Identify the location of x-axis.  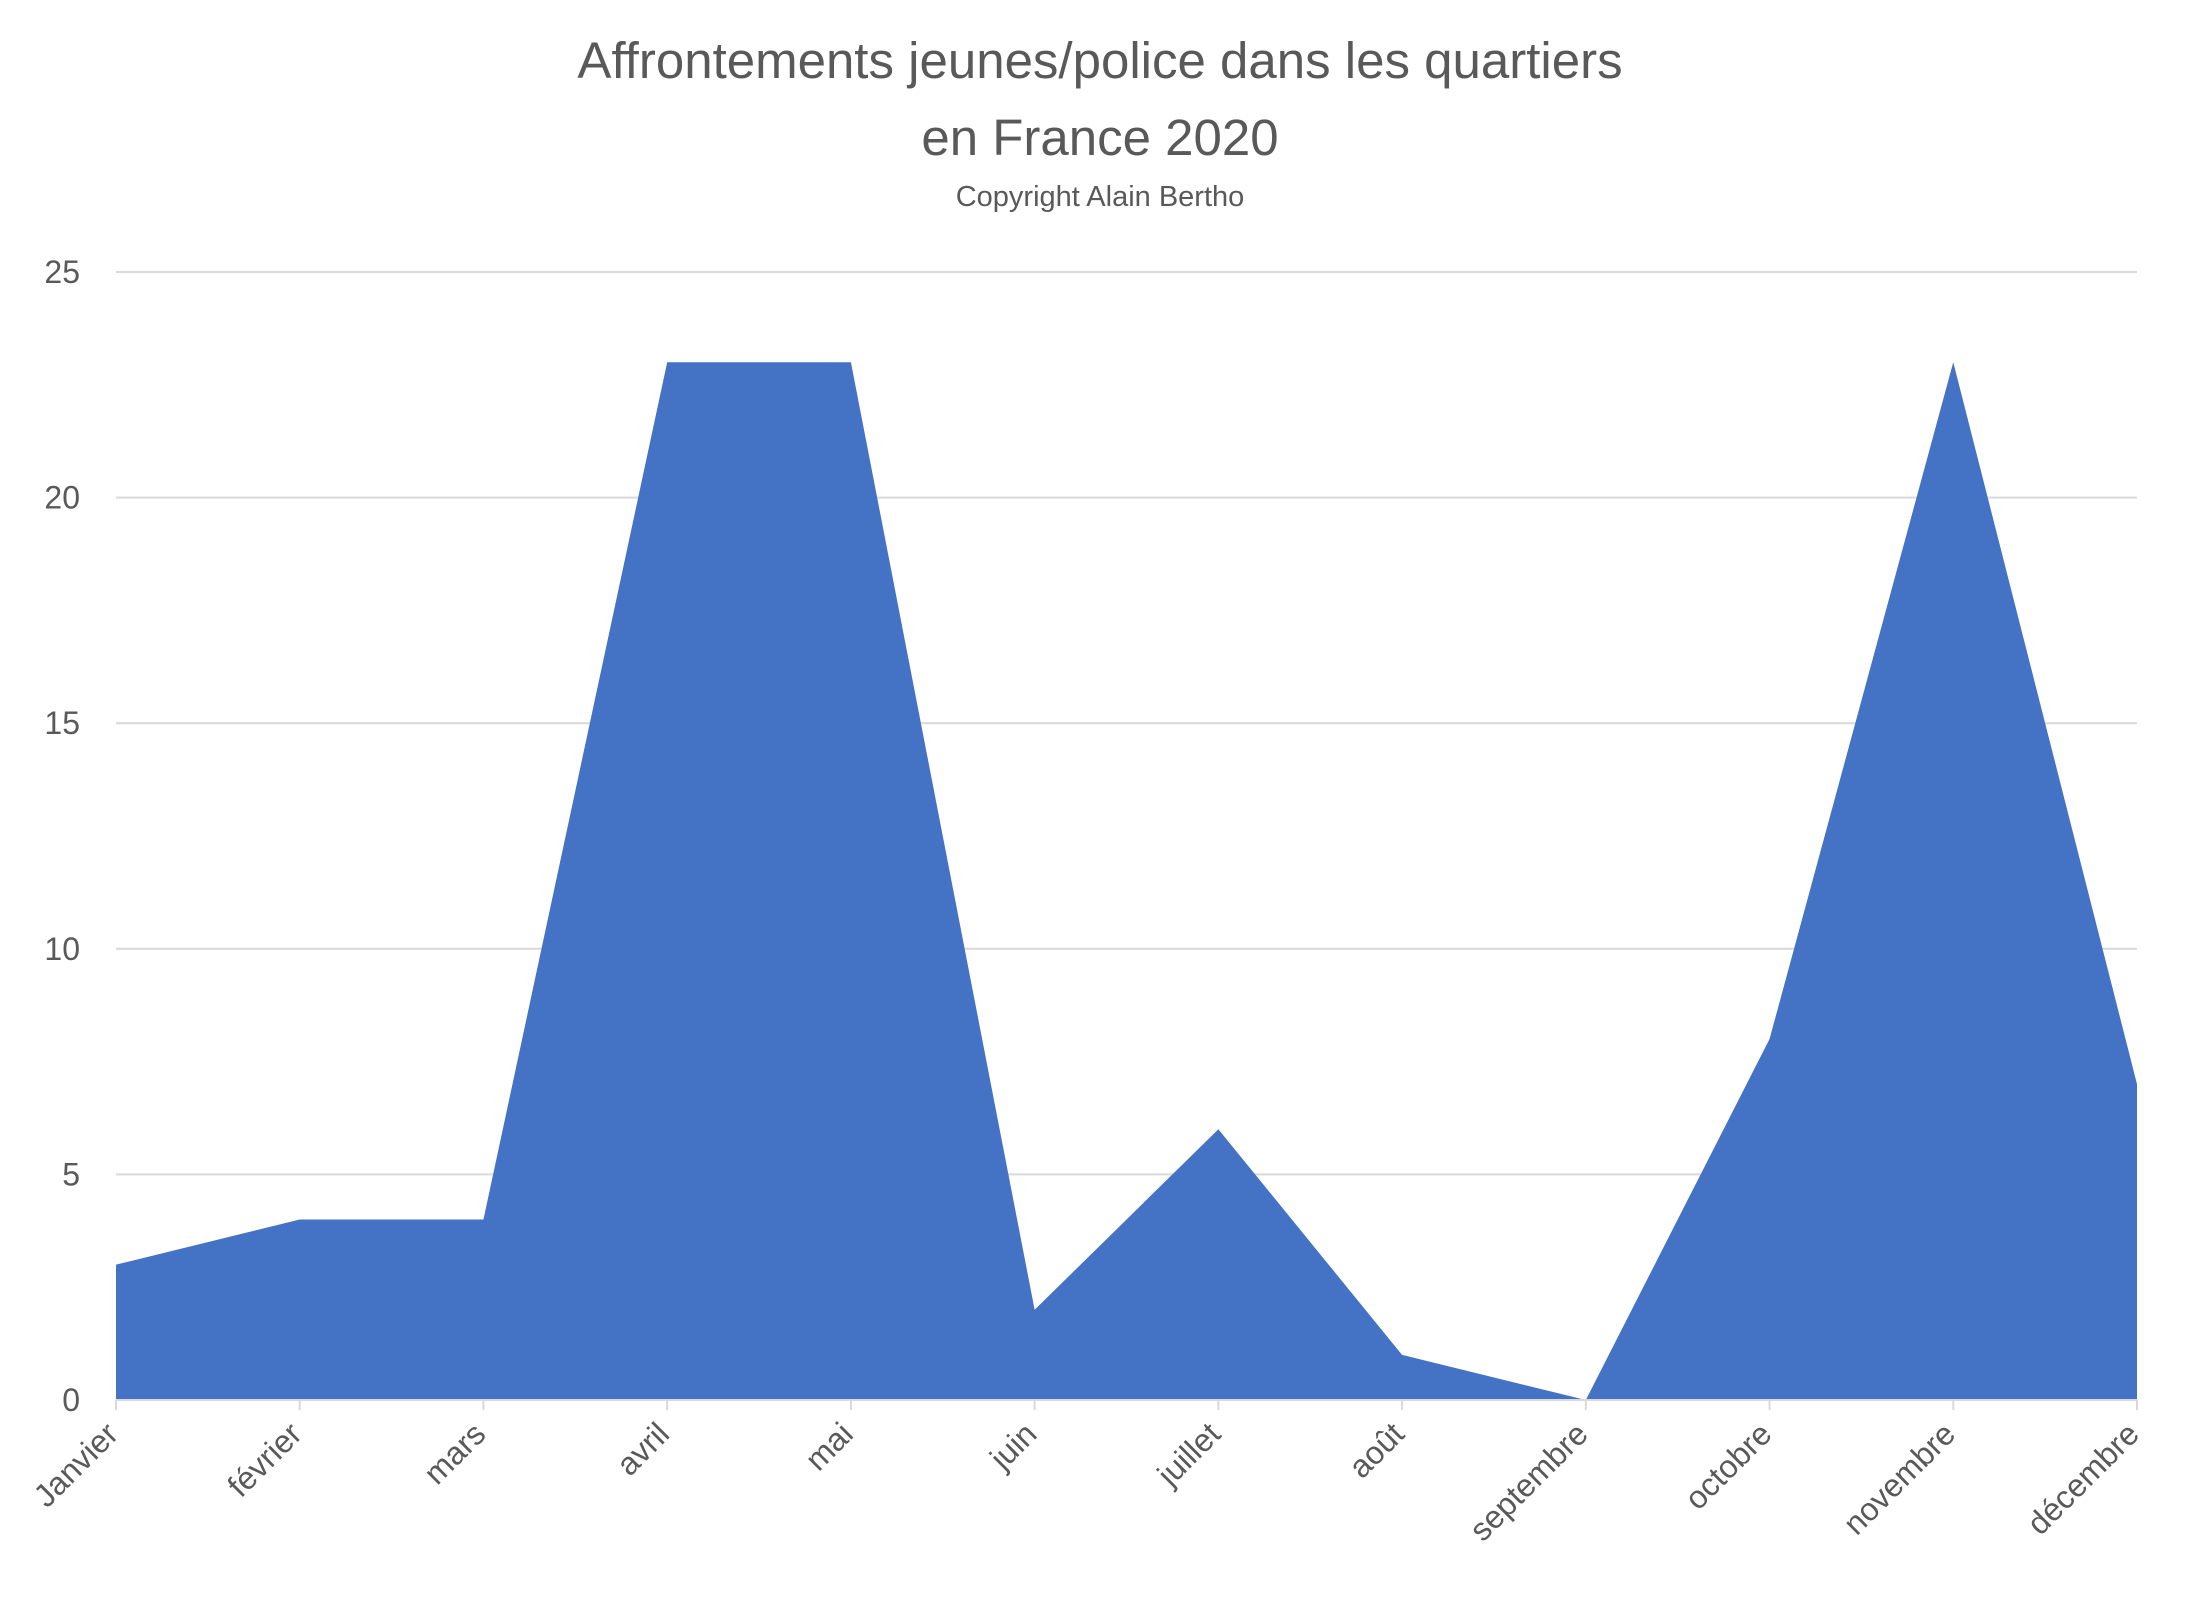
(1126, 1404).